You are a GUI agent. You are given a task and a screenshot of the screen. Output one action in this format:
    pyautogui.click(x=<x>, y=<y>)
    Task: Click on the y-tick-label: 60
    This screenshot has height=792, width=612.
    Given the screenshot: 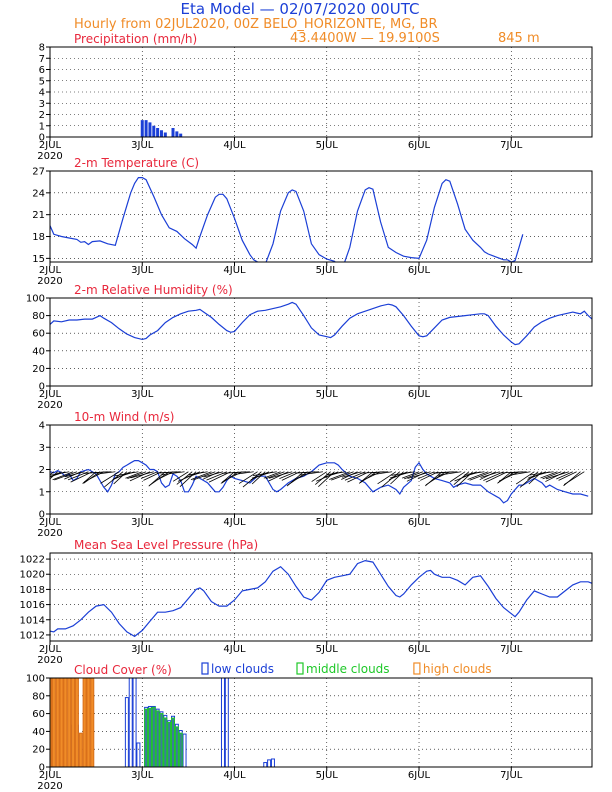 What is the action you would take?
    pyautogui.click(x=38, y=334)
    